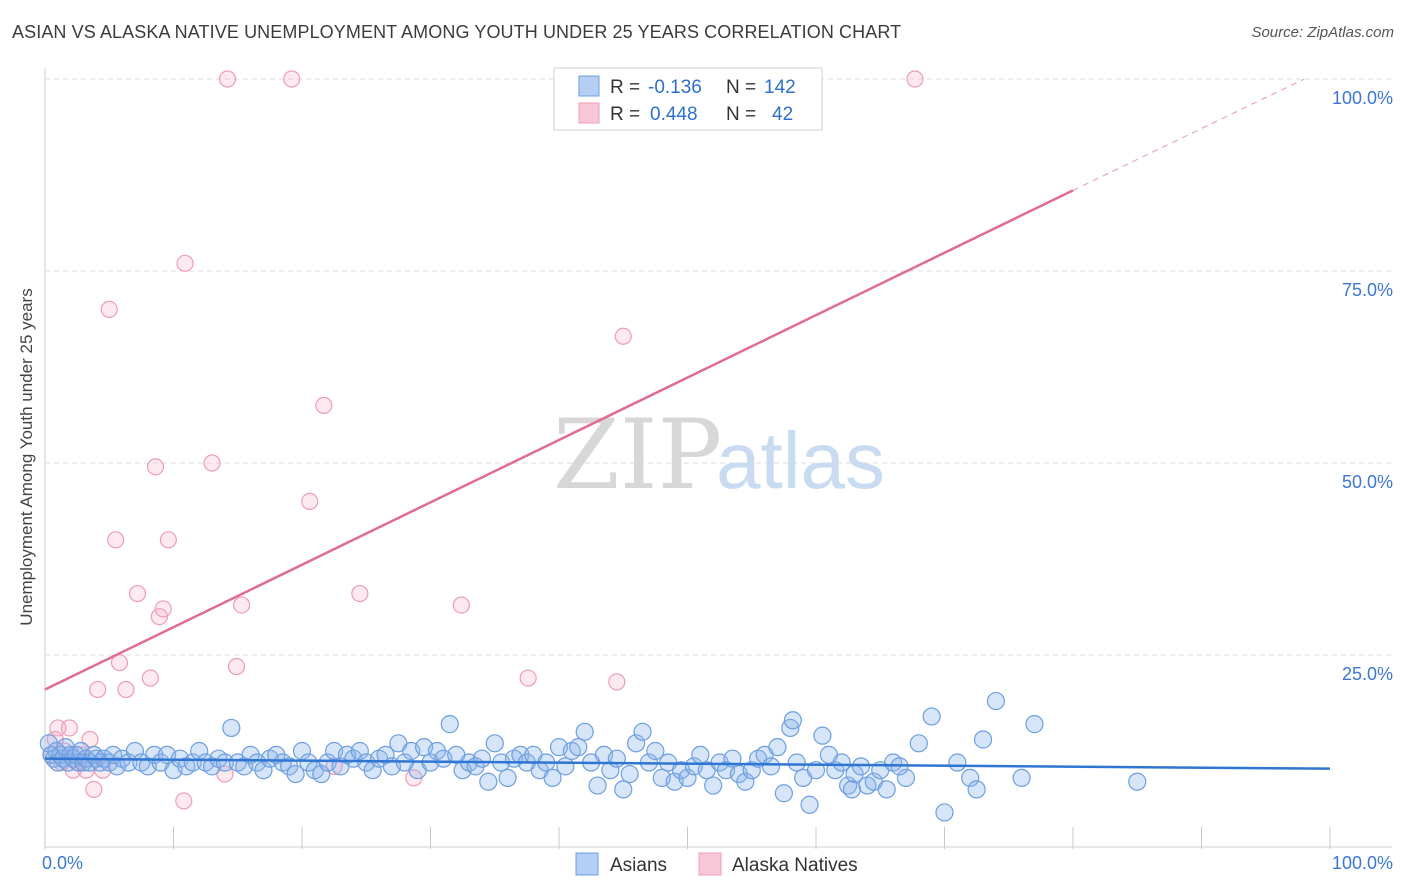  I want to click on series-asians, so click(593, 756).